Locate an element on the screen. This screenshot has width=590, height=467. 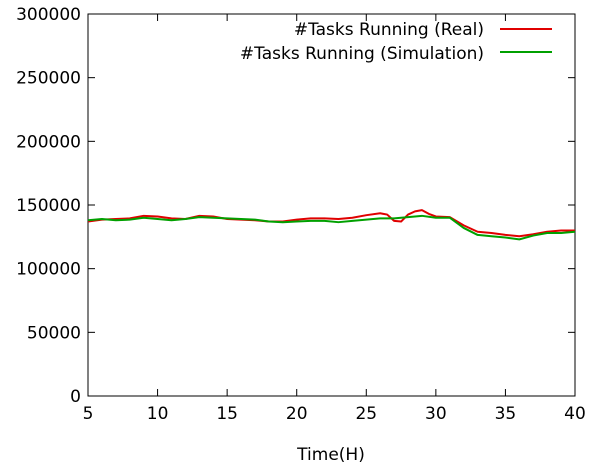
series-line-simulation is located at coordinates (331, 227).